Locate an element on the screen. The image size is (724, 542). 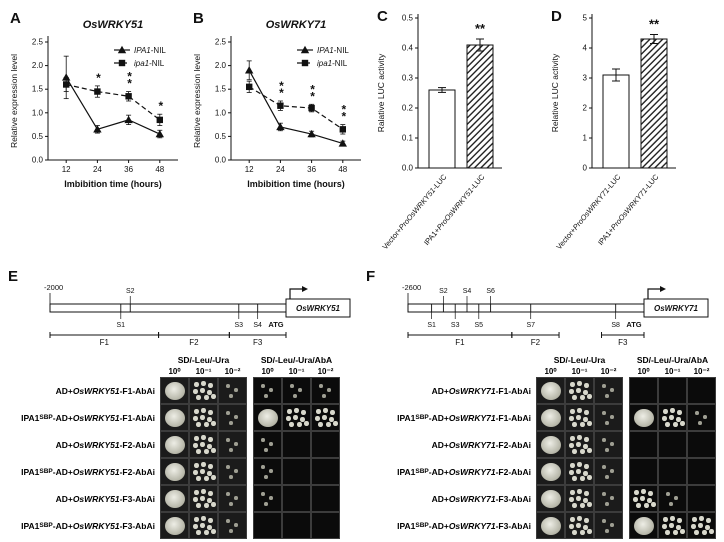
transcription-start-arrow is located at coordinates (653, 293).